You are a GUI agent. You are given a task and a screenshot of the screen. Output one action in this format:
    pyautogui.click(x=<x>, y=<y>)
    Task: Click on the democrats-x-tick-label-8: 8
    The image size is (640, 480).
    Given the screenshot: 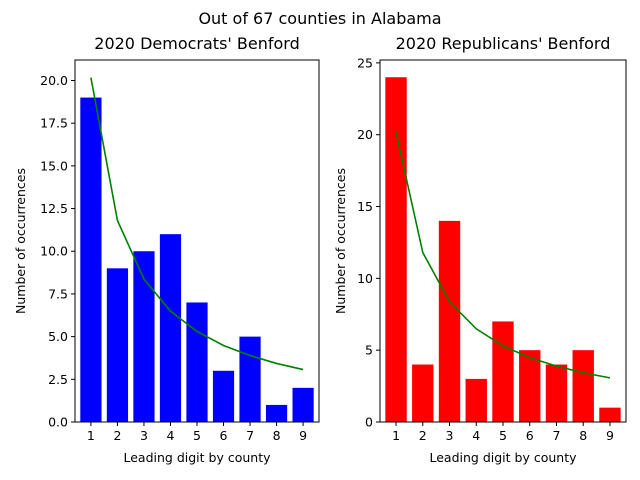 What is the action you would take?
    pyautogui.click(x=277, y=435)
    